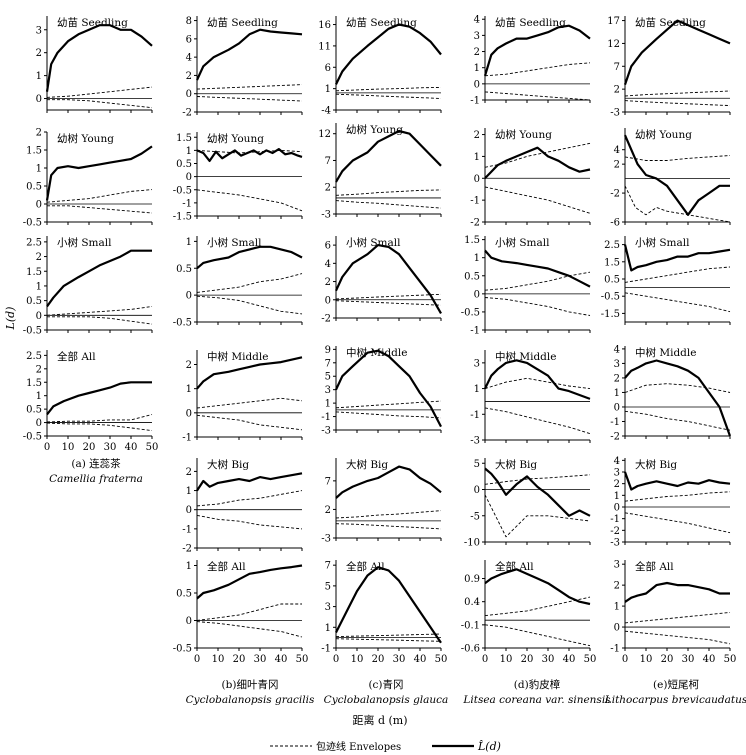 Image resolution: width=746 pixels, height=755 pixels. I want to click on panel-a-2: -0.5 0 0.5 1 1.5 2 2.5 小树 Small, so click(88, 286).